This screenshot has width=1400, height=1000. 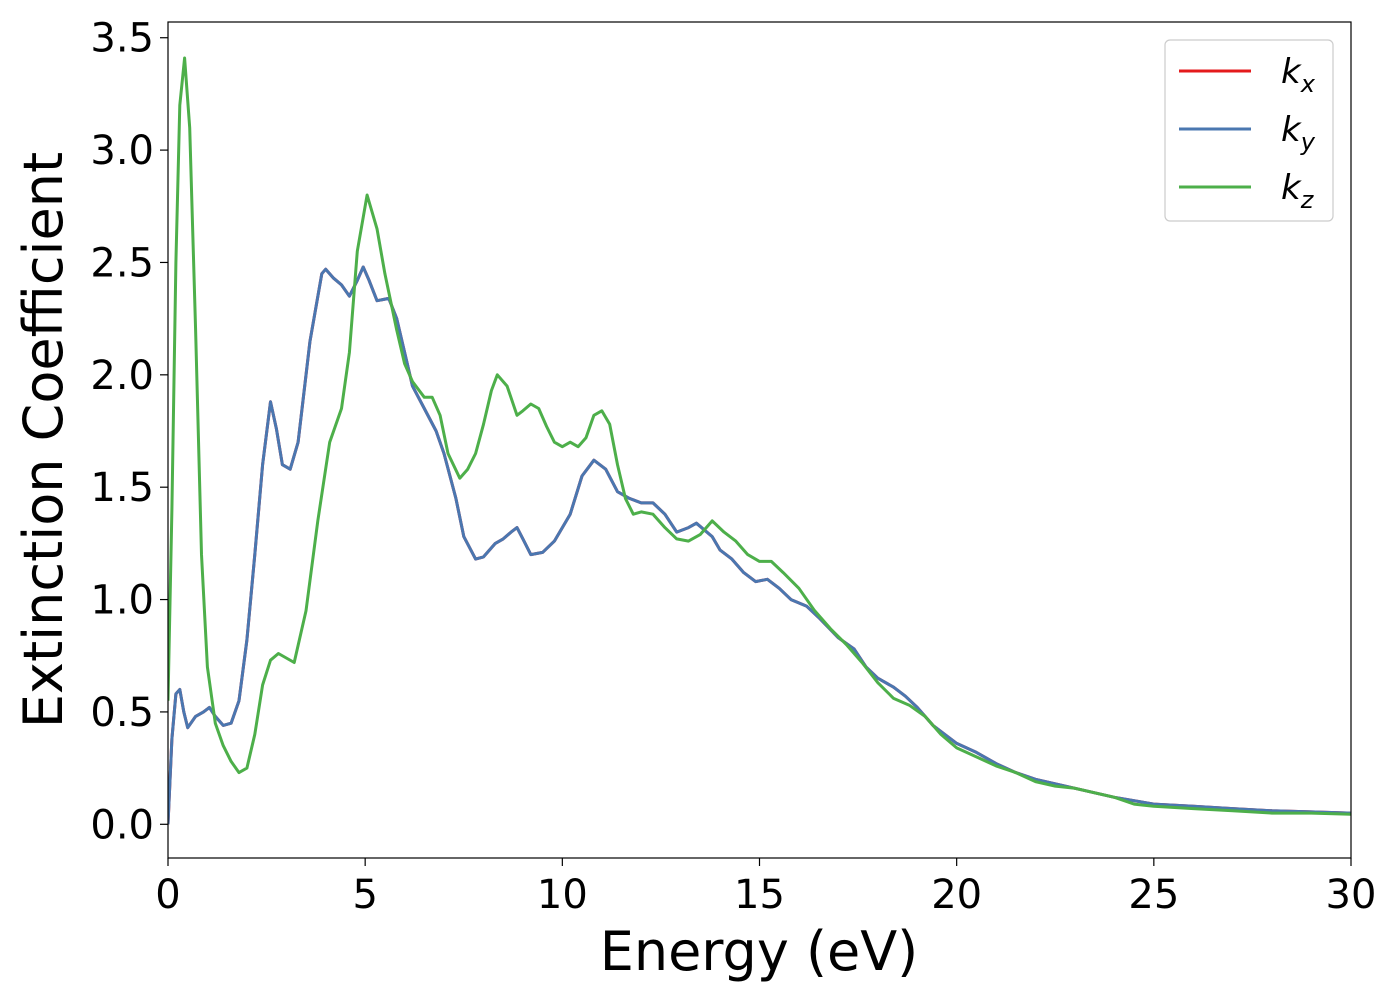 What do you see at coordinates (167, 895) in the screenshot?
I see `x-tick-label: 0` at bounding box center [167, 895].